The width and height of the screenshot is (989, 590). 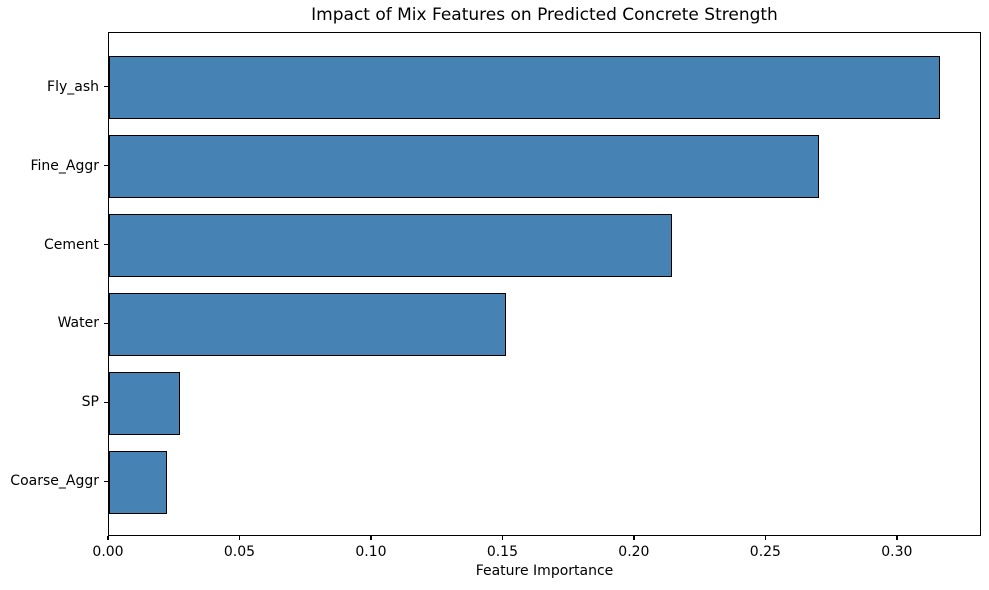 I want to click on x-tick-label-0.10: 0.10, so click(x=371, y=552).